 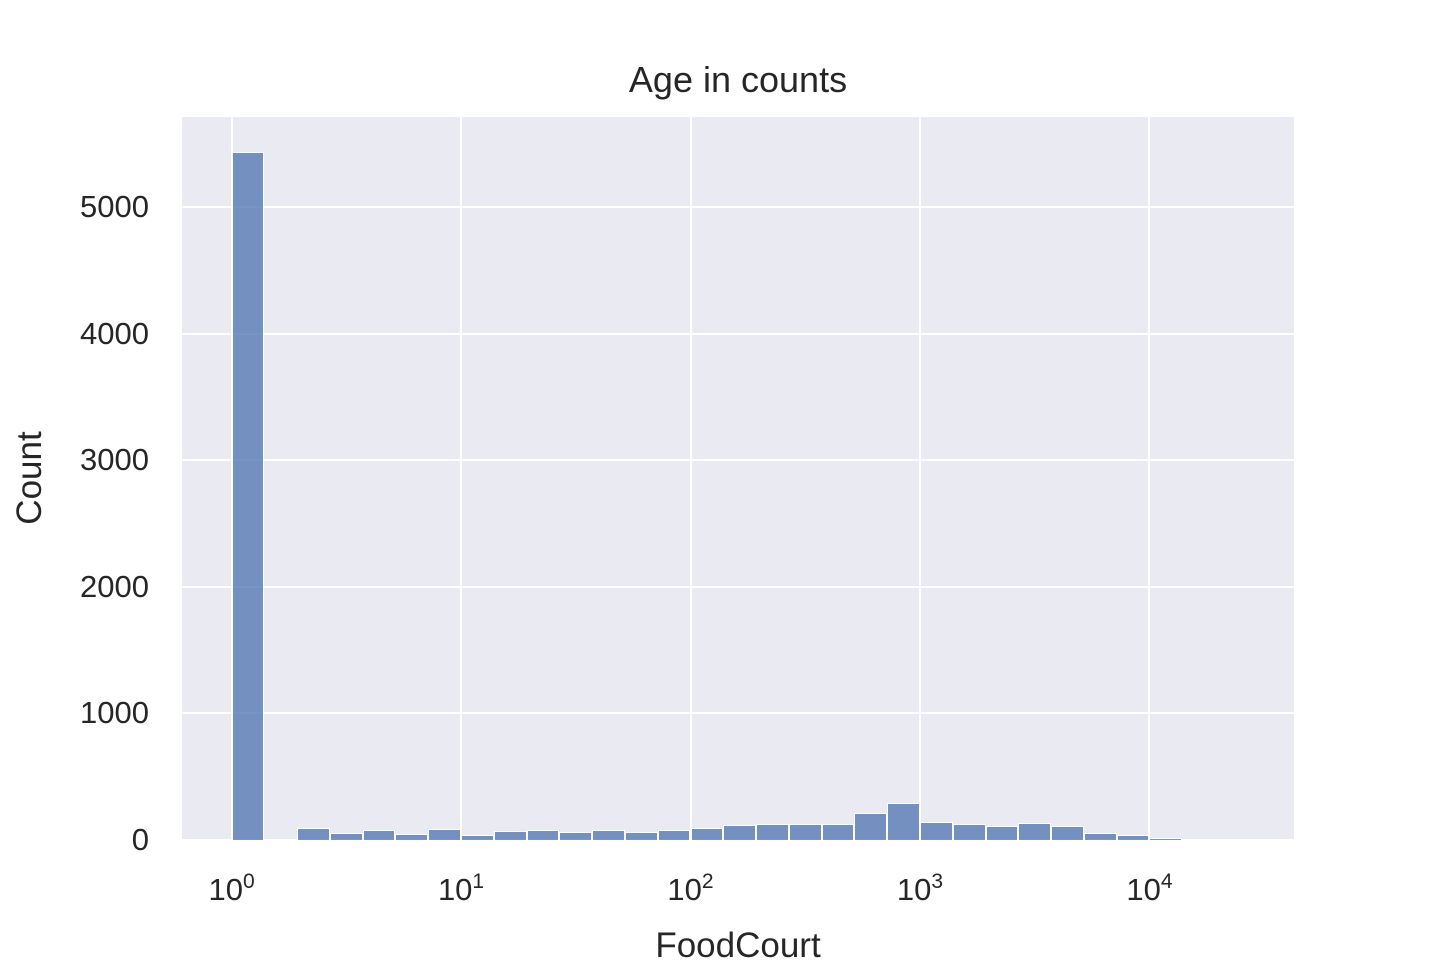 I want to click on x-tick-label: 10², so click(x=690, y=889).